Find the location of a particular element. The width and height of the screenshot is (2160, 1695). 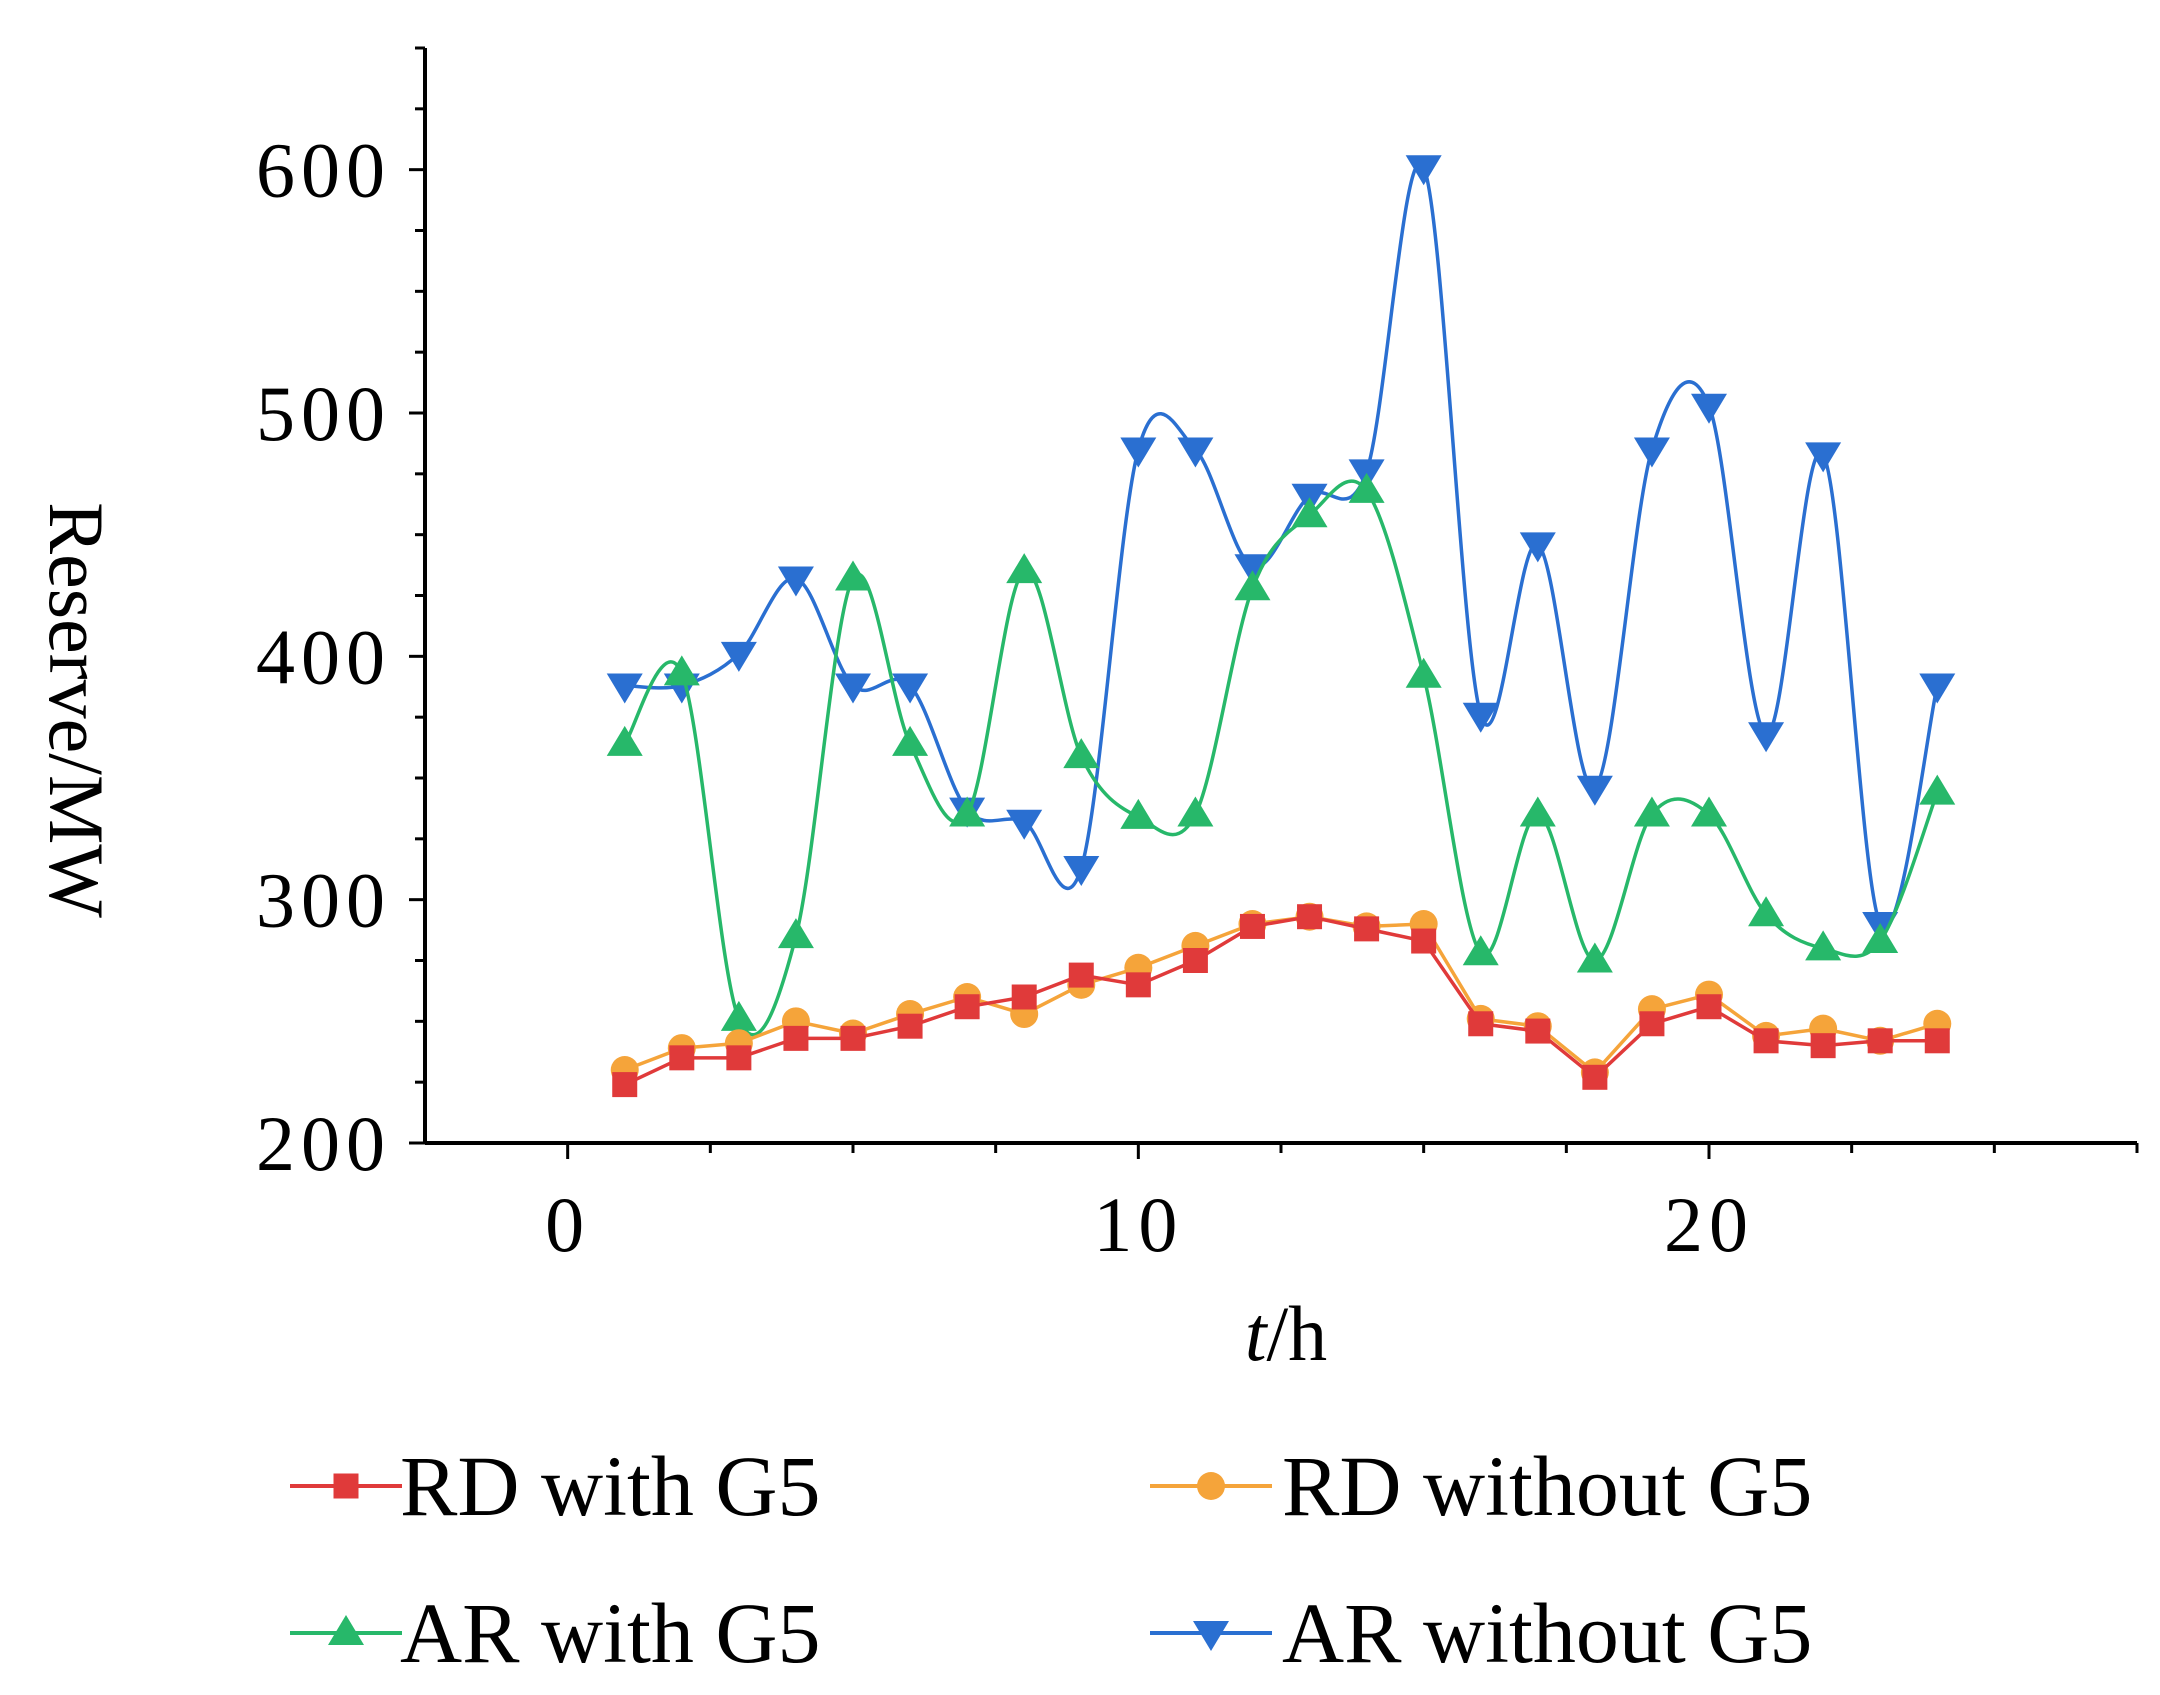

legend-item-rd-with-g5: RD with G5 is located at coordinates (555, 1486).